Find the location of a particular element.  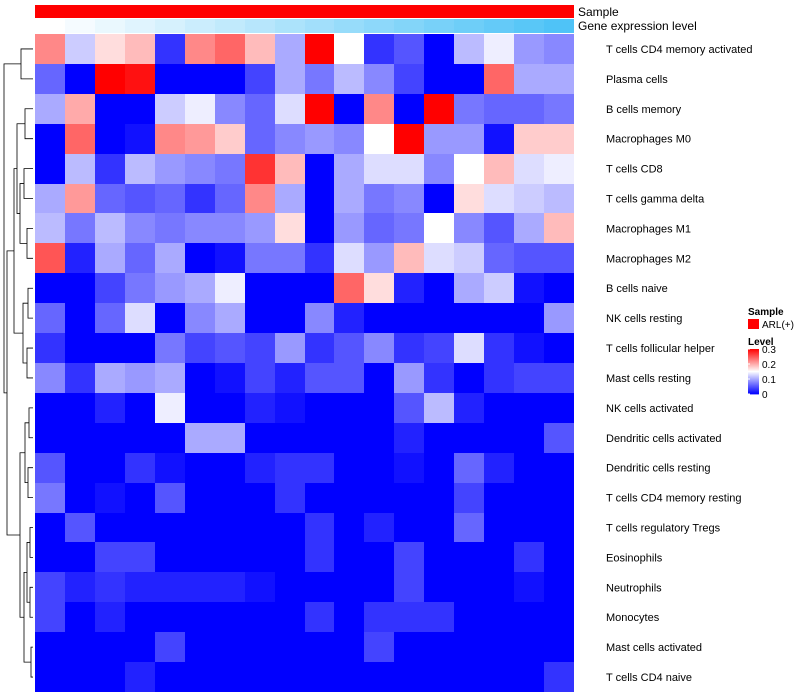

row-label: NK cells activated is located at coordinates (649, 409).